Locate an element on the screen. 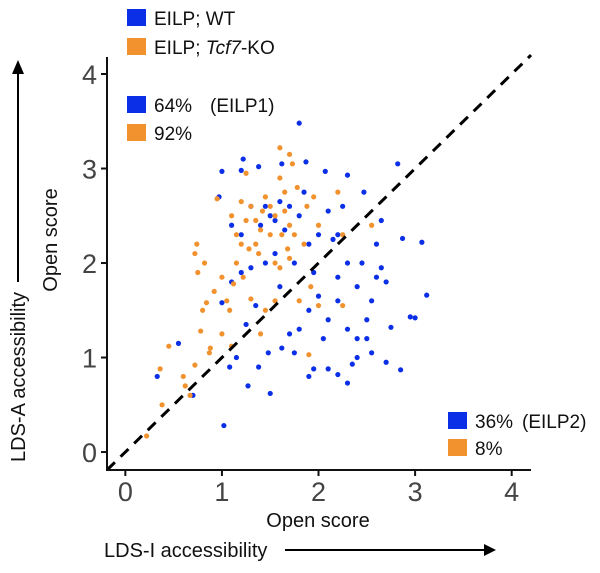  y-tick-label: 0 is located at coordinates (89, 453).